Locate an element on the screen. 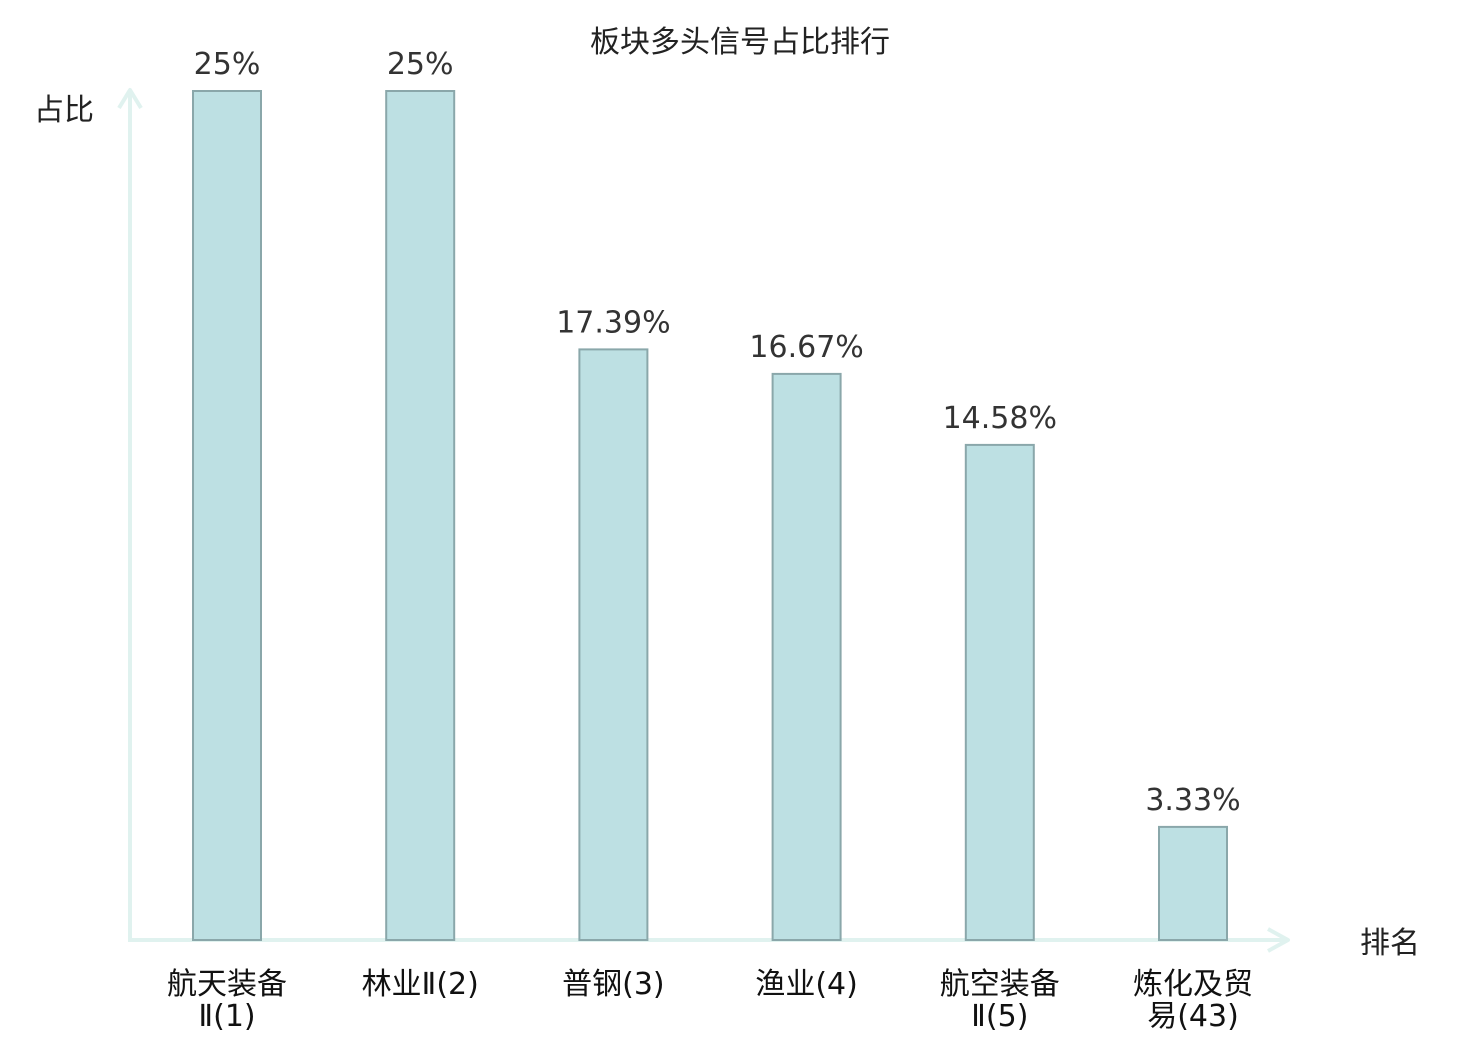 Image resolution: width=1480 pixels, height=1040 pixels. category-label-1-line-1: 航天装备 is located at coordinates (227, 984).